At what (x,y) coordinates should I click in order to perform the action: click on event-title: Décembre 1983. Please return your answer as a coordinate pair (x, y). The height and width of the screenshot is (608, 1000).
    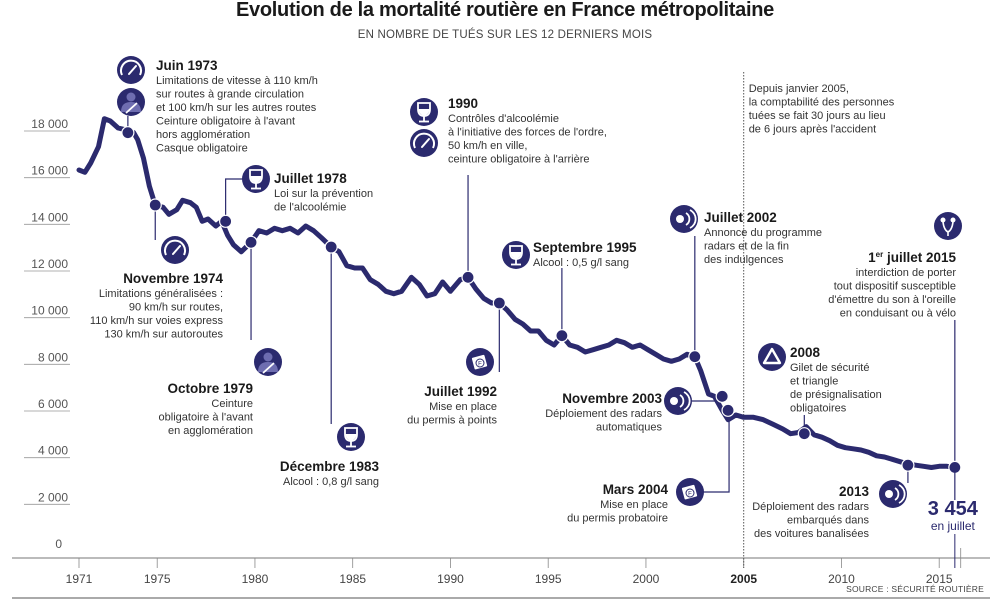
    Looking at the image, I should click on (330, 466).